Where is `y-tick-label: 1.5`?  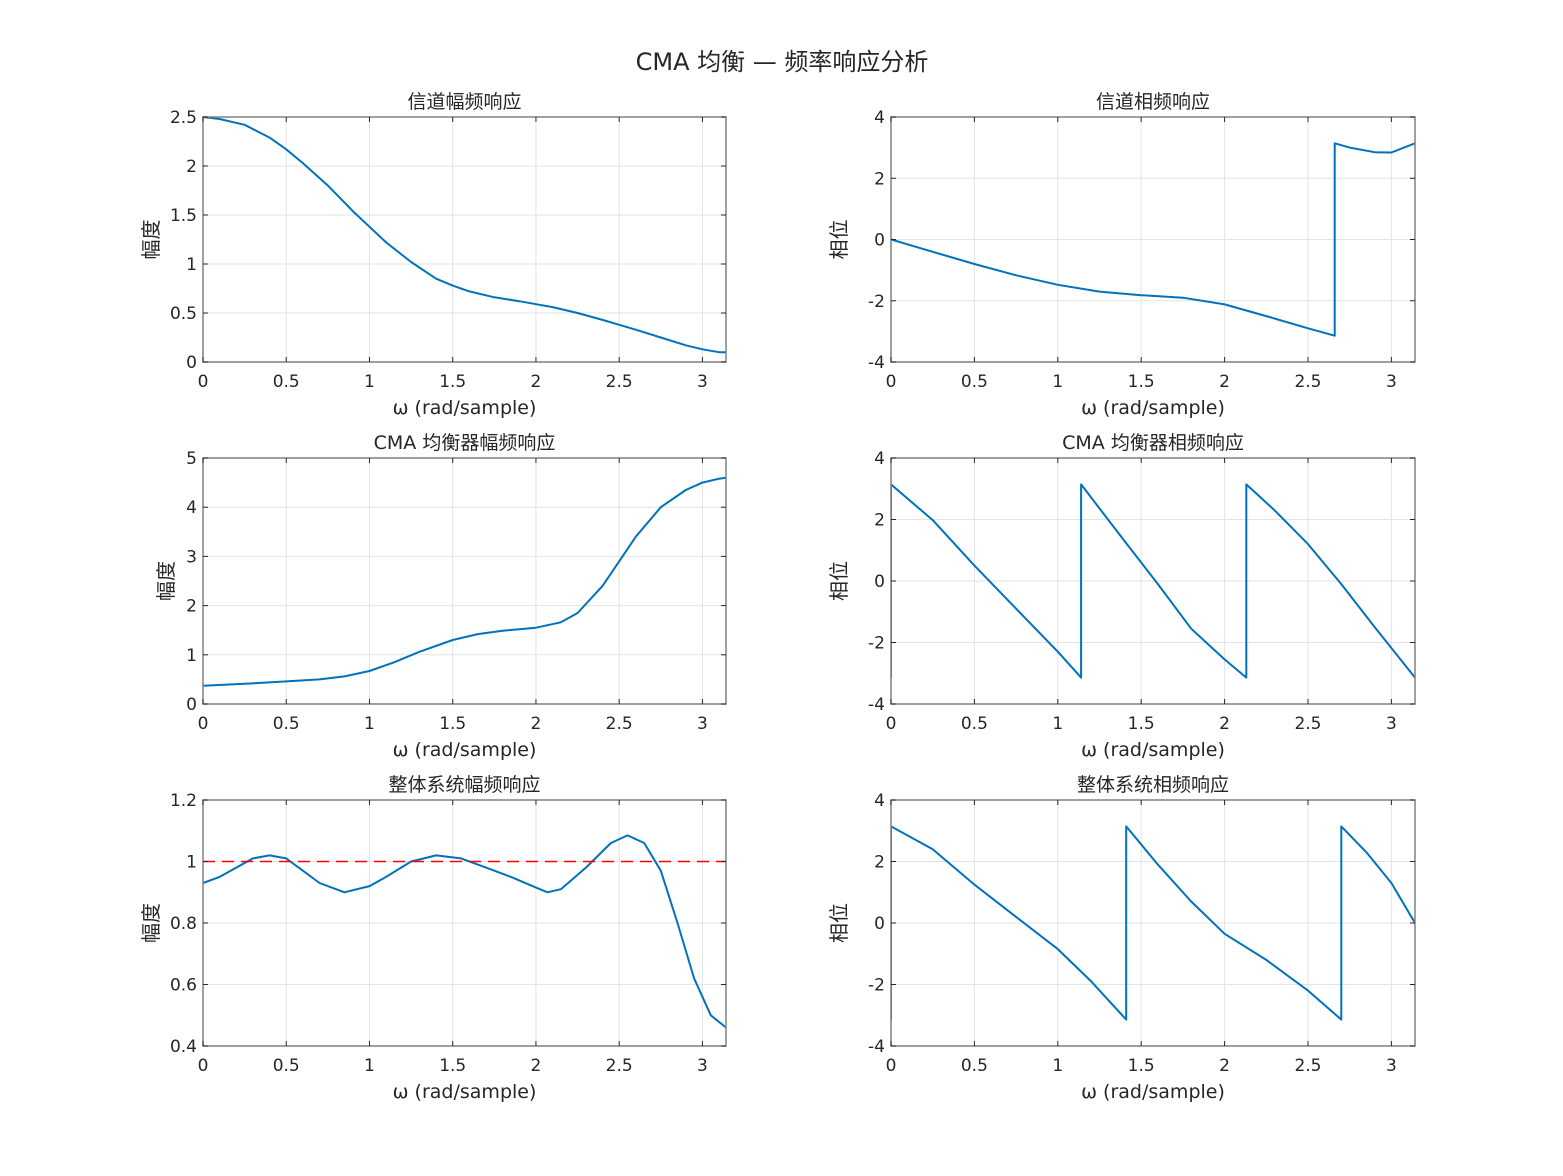 y-tick-label: 1.5 is located at coordinates (183, 216).